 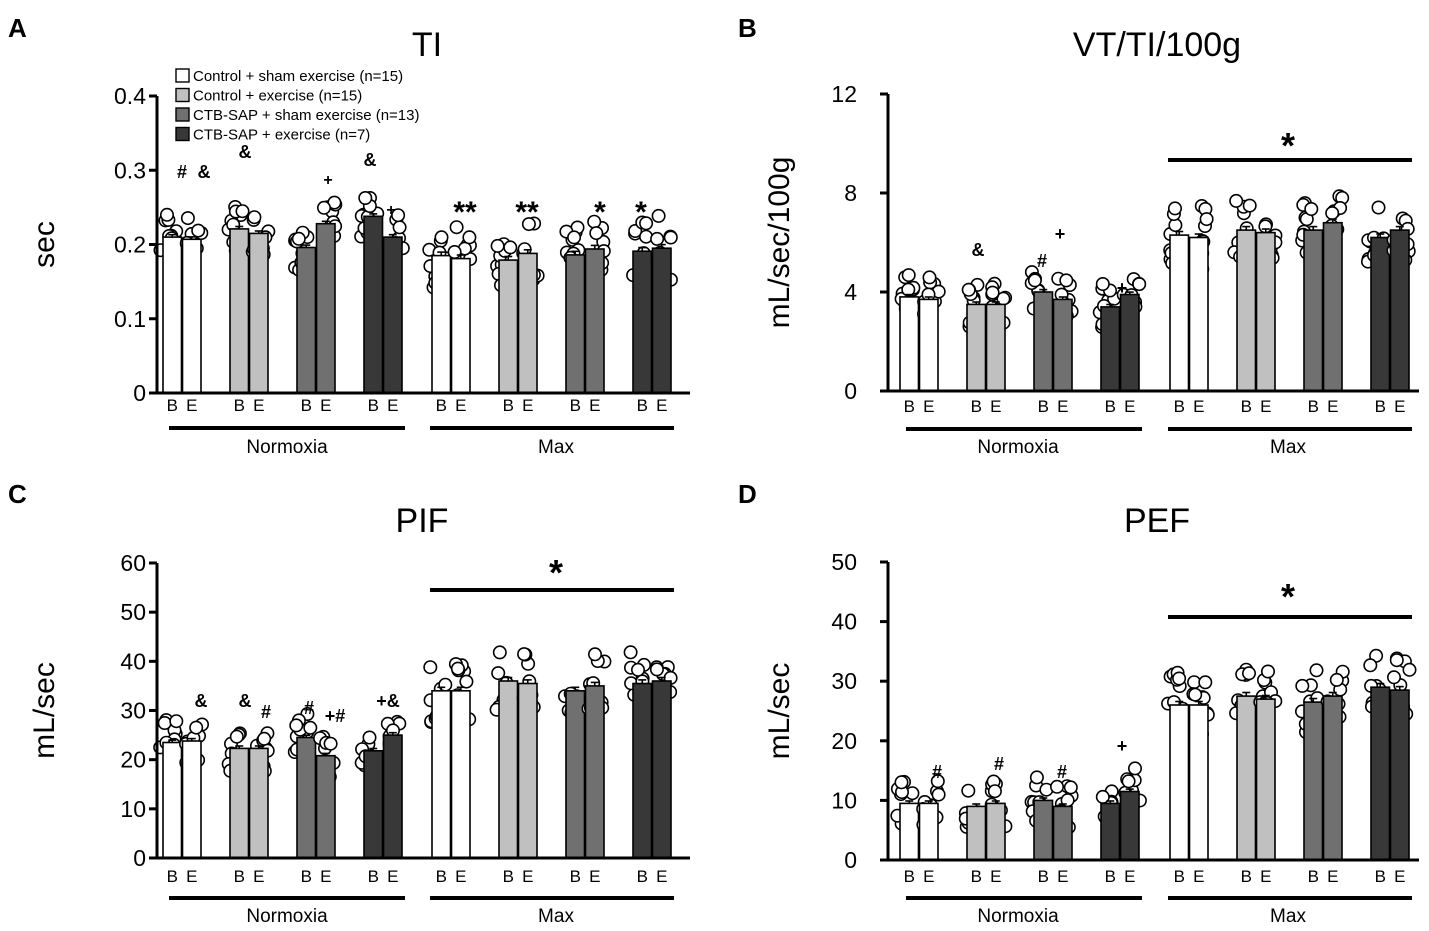 What do you see at coordinates (844, 94) in the screenshot?
I see `y-tick-label: 12` at bounding box center [844, 94].